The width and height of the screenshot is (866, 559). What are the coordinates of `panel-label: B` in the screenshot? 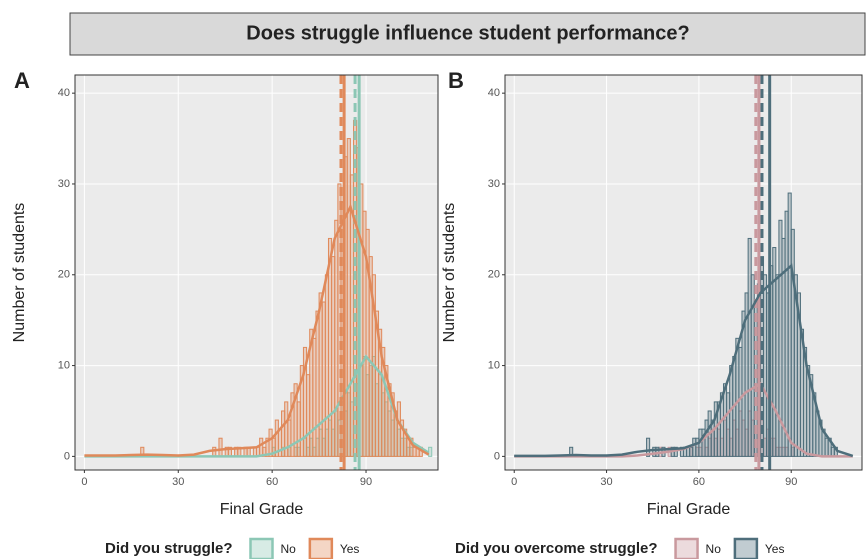 It's located at (456, 80).